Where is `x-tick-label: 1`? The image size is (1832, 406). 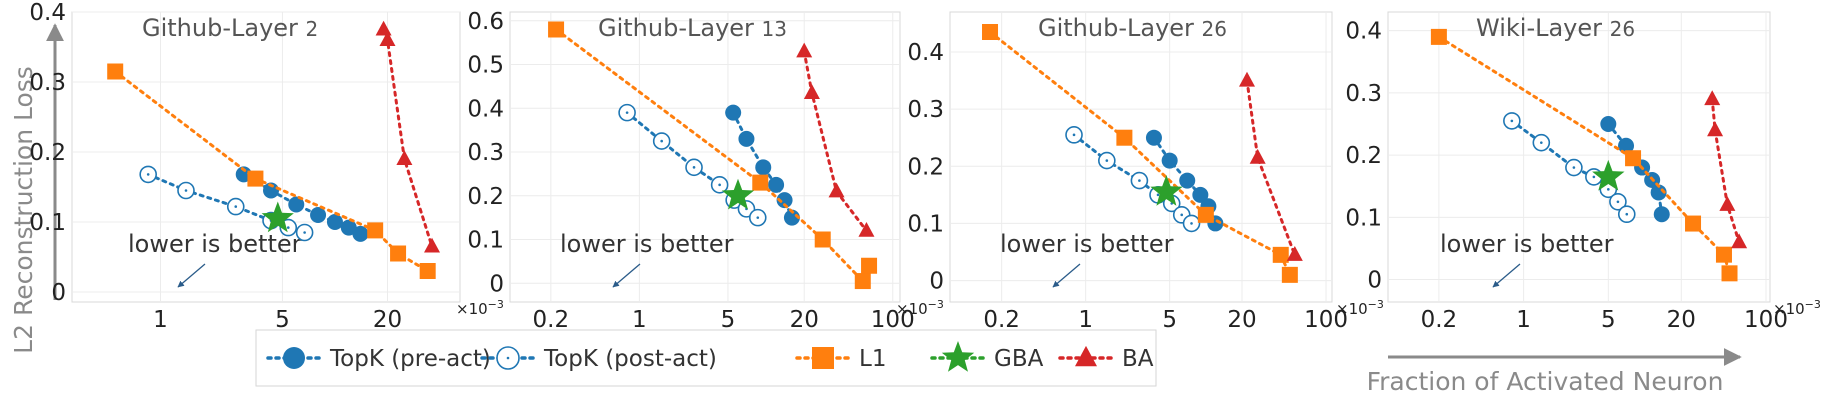 x-tick-label: 1 is located at coordinates (639, 320).